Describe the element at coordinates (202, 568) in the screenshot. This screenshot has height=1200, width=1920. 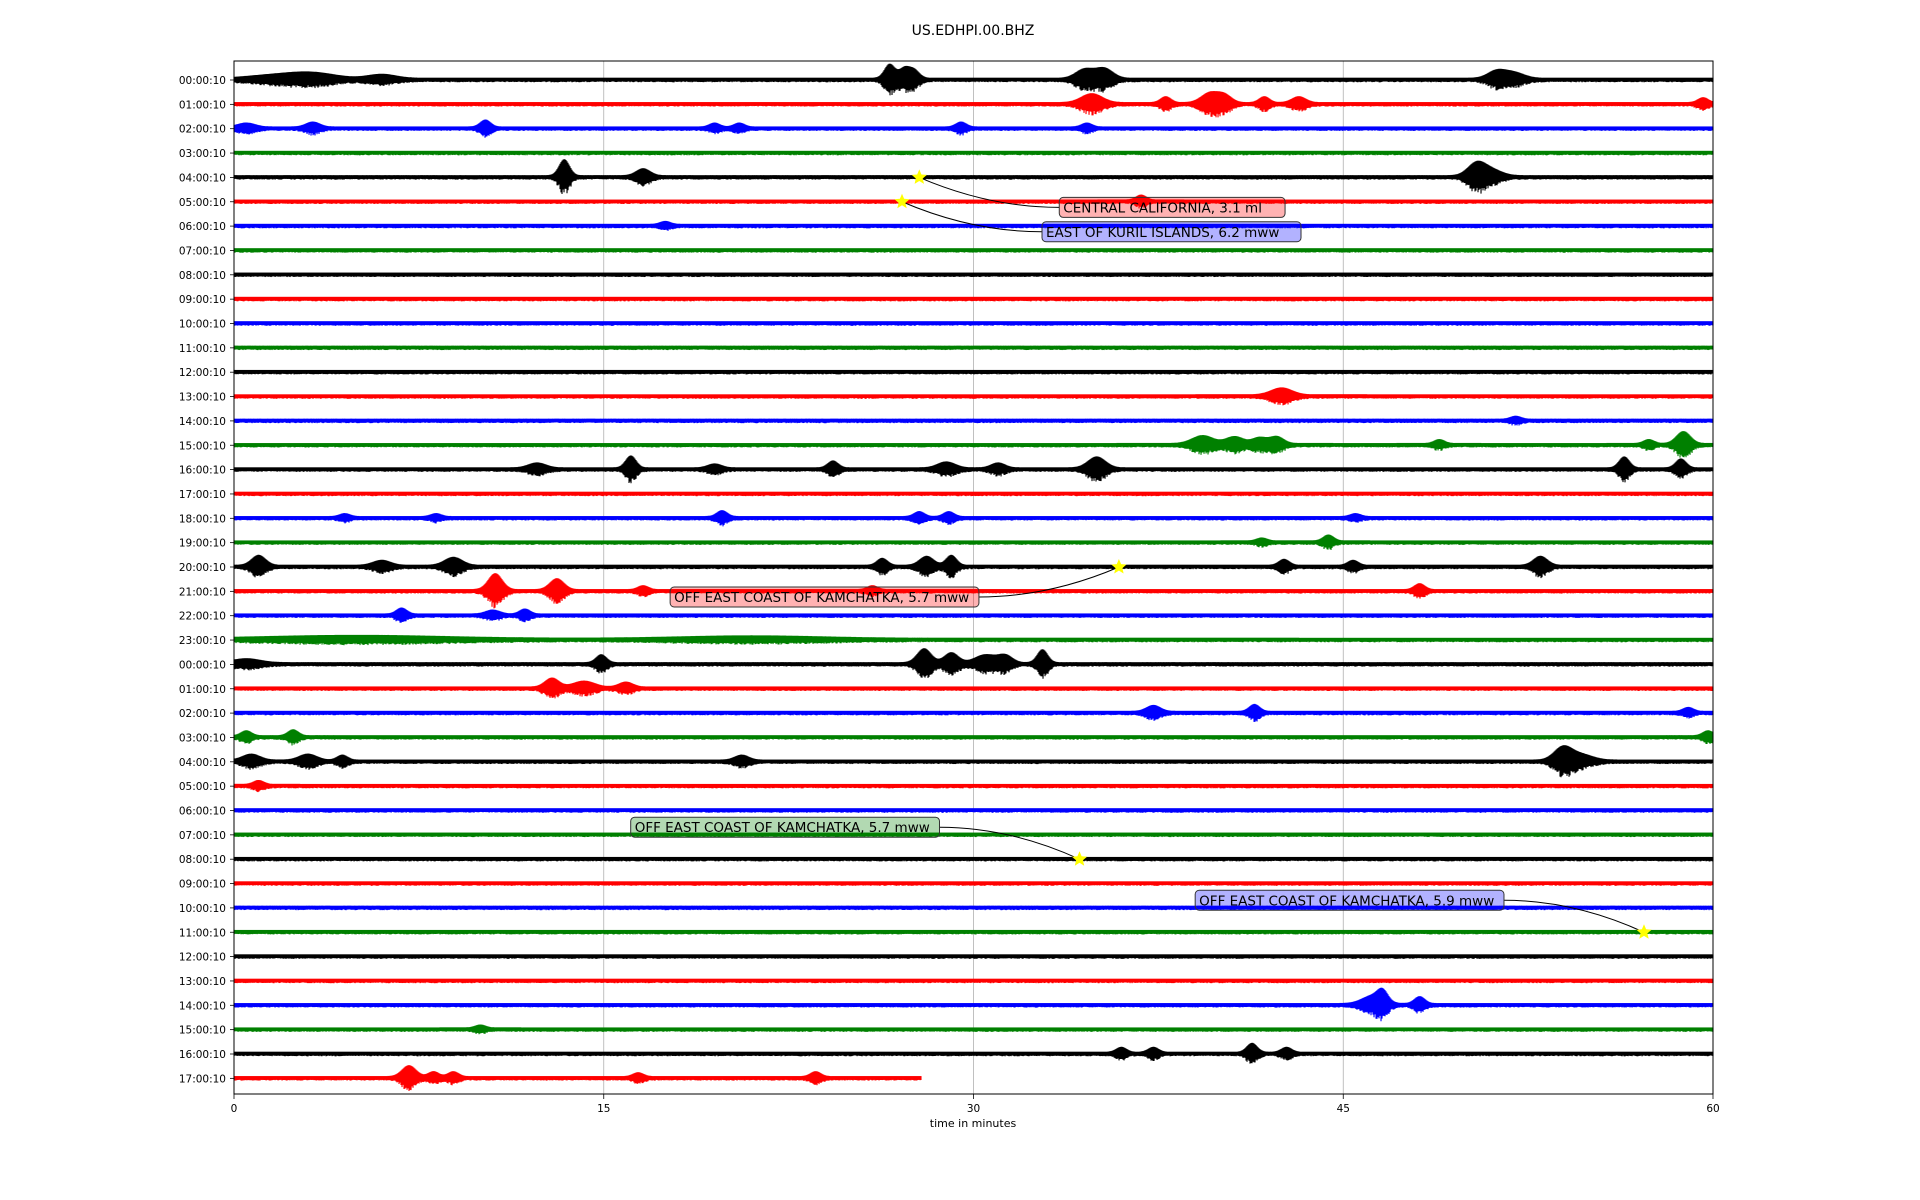
I see `row-time-label: 20:00:10` at that location.